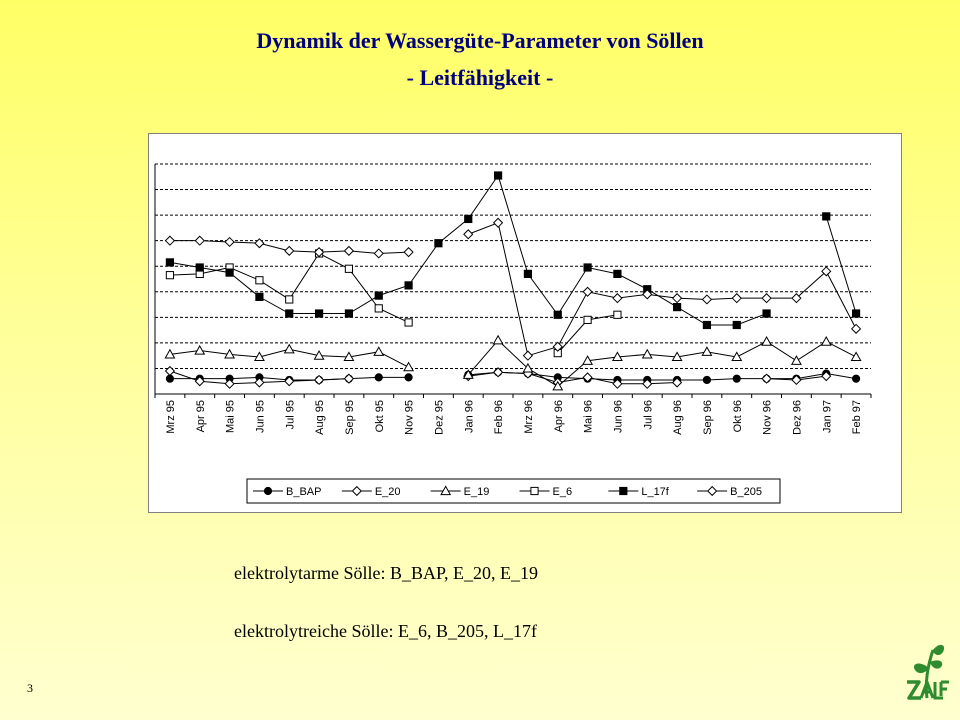 The width and height of the screenshot is (960, 720). What do you see at coordinates (320, 417) in the screenshot?
I see `x-tick-label: Aug 95` at bounding box center [320, 417].